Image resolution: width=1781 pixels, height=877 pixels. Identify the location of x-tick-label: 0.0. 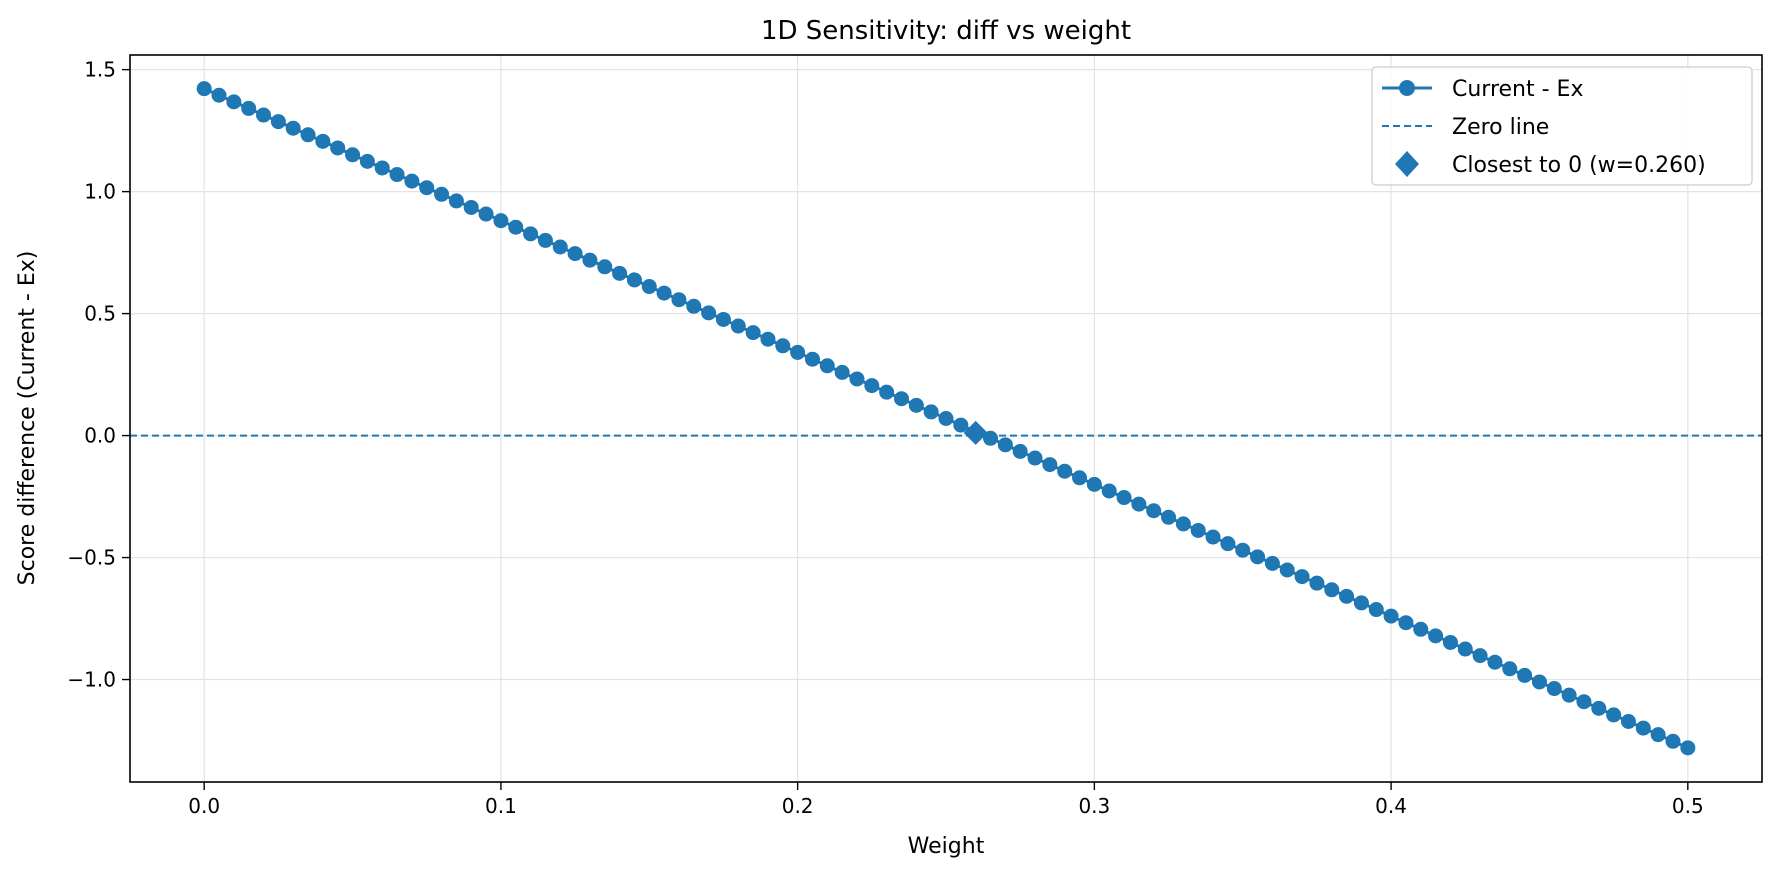
(204, 806).